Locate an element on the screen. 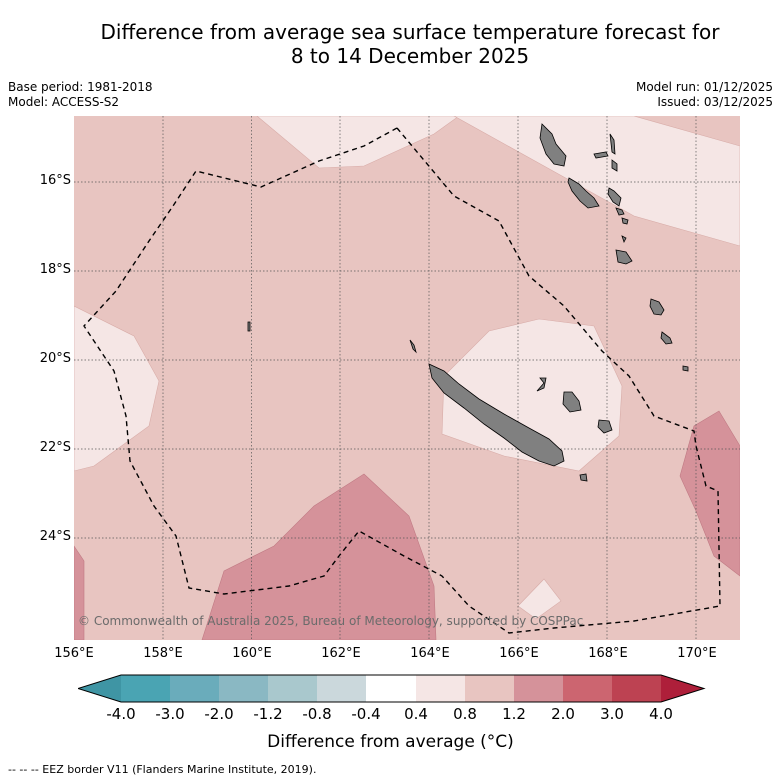  island-chesterfield is located at coordinates (249, 326).